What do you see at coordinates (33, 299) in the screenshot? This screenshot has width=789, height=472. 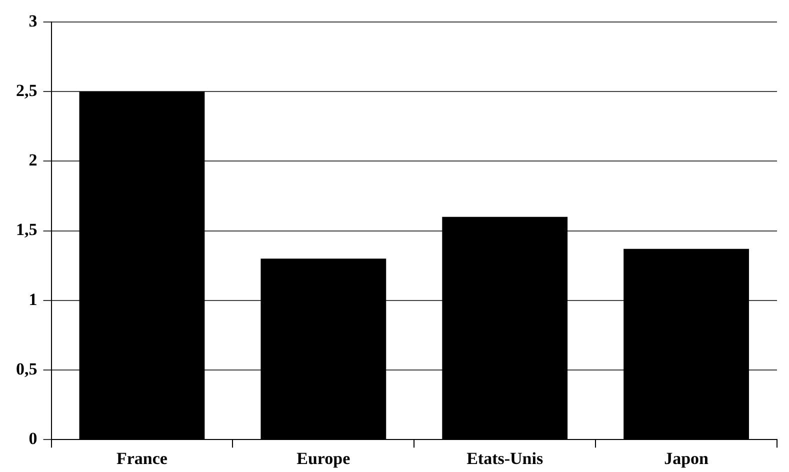 I see `y-tick-label: 1` at bounding box center [33, 299].